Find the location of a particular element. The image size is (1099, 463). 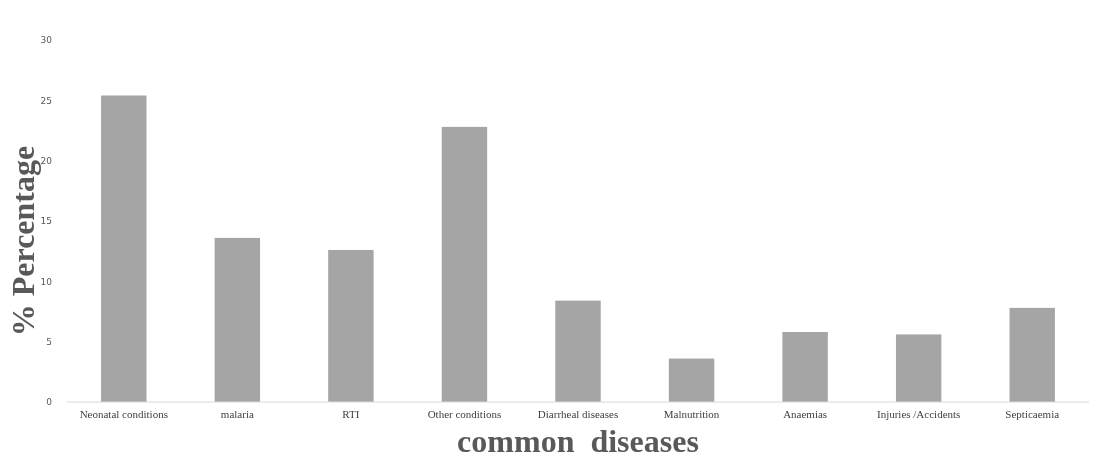

y-tick-label: 30 is located at coordinates (46, 40).